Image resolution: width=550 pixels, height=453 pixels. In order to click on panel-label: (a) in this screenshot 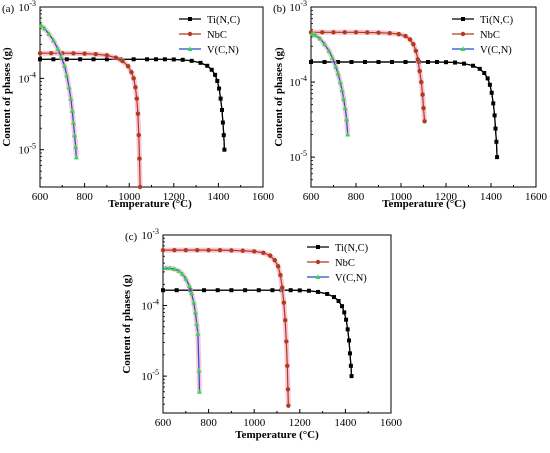, I will do `click(8, 9)`.